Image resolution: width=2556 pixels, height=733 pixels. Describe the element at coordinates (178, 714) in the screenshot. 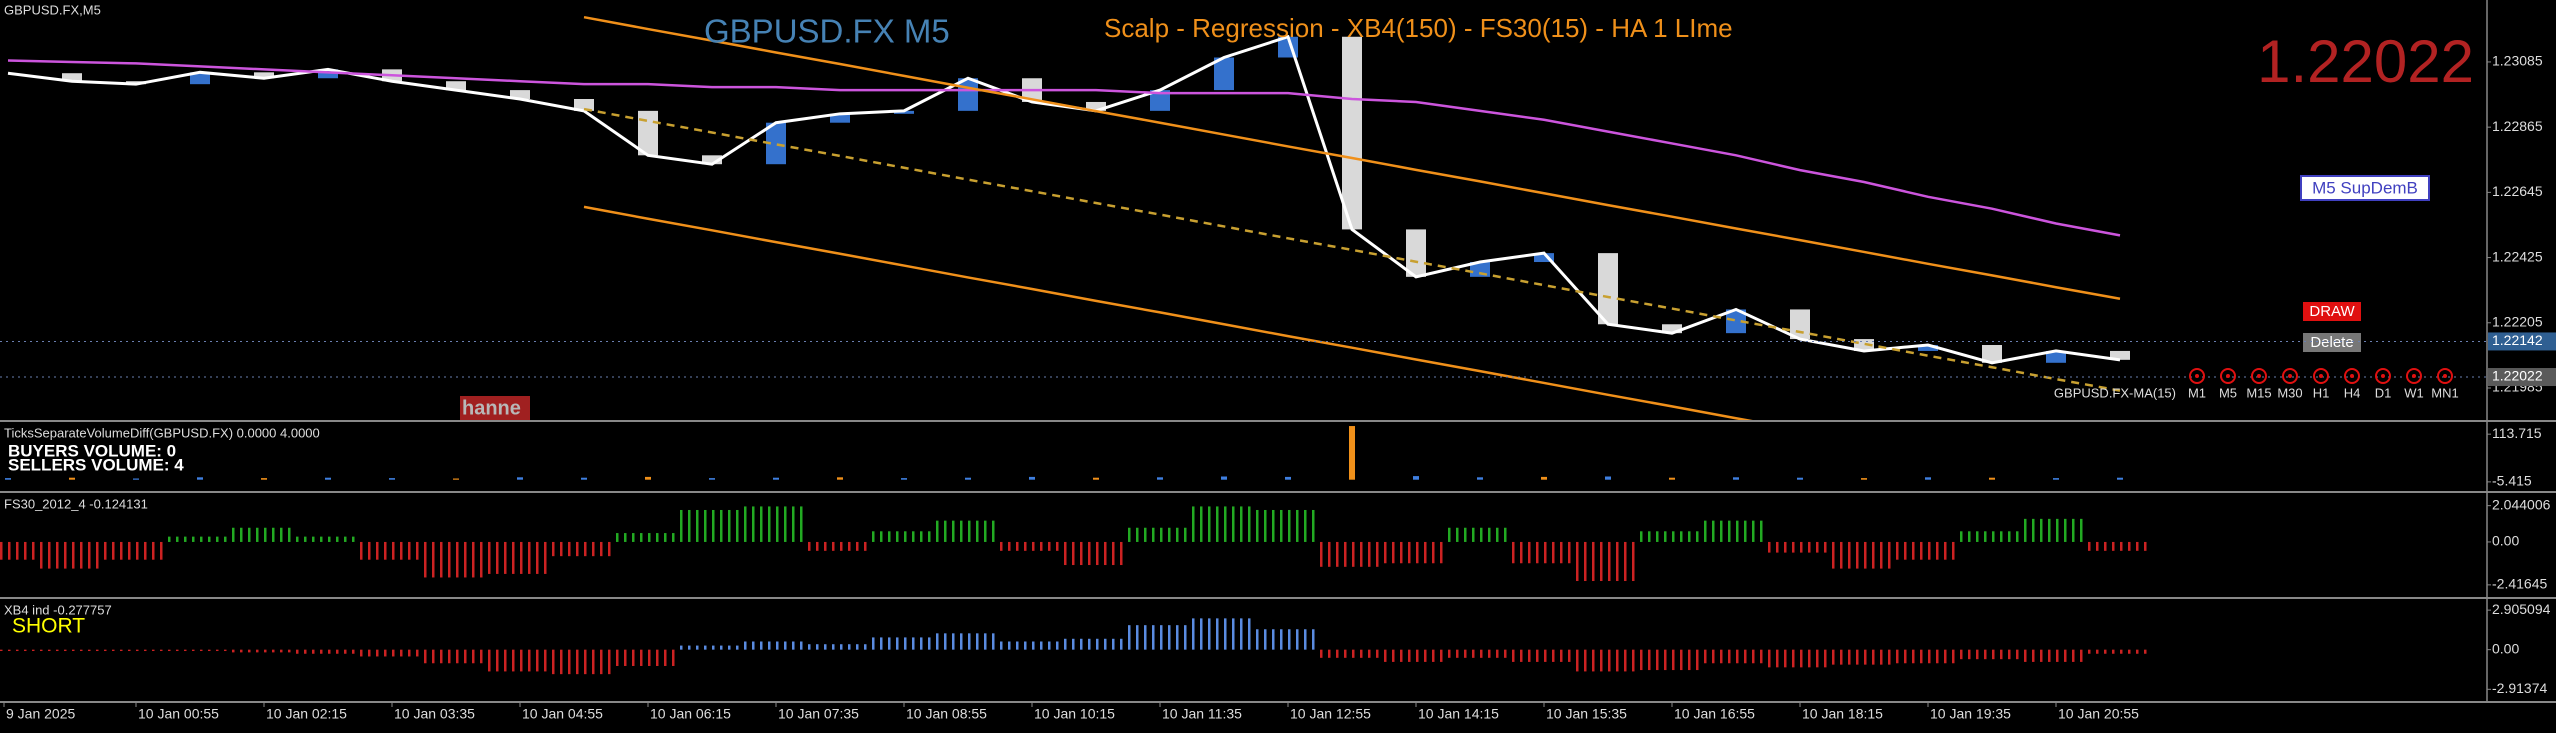

I see `time-label: 10 Jan 00:55` at that location.